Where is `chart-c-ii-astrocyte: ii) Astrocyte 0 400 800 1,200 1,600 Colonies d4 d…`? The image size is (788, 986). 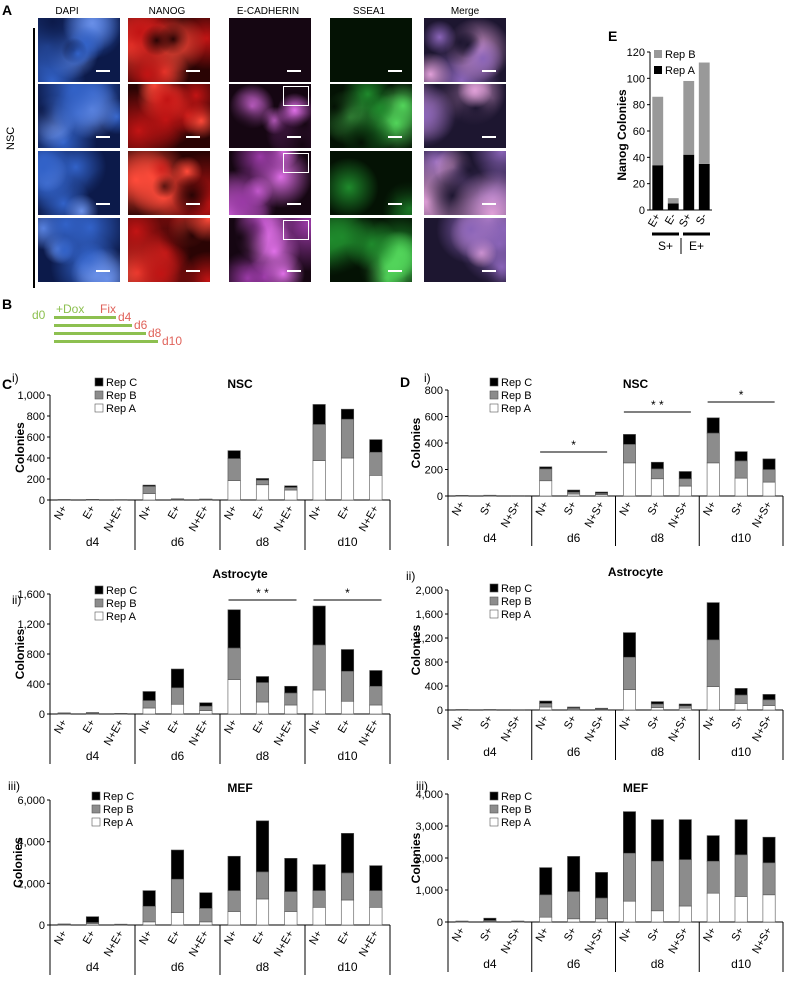 chart-c-ii-astrocyte: ii) Astrocyte 0 400 800 1,200 1,600 Colonies d4 d… is located at coordinates (201, 665).